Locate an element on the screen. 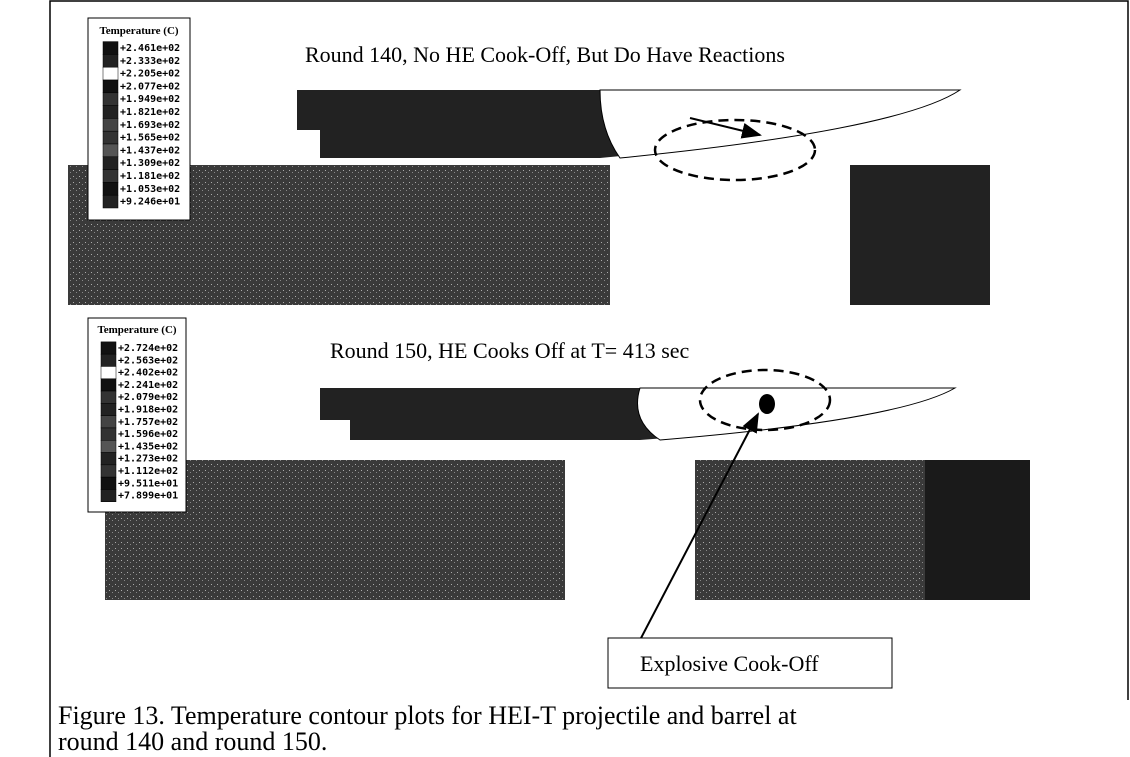 The width and height of the screenshot is (1130, 757). legend-value: +2.333e+02 is located at coordinates (150, 61).